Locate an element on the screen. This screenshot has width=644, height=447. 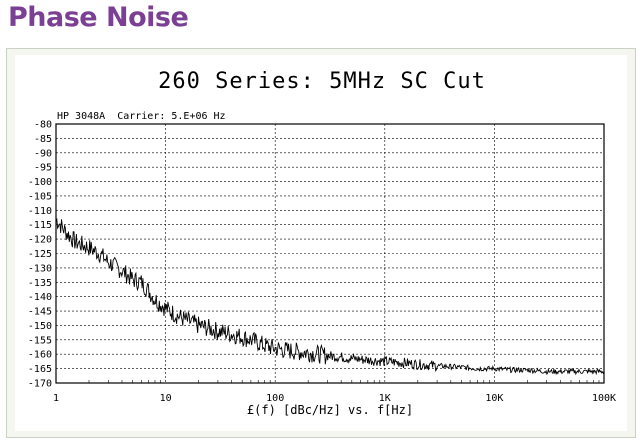
y-tick-label: -100 is located at coordinates (40, 182).